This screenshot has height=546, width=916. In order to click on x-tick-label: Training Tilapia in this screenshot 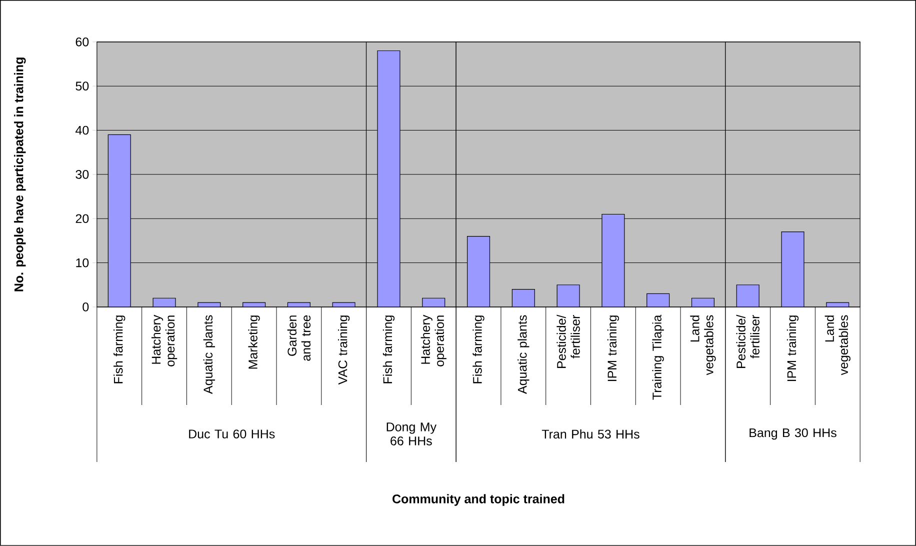, I will do `click(658, 357)`.